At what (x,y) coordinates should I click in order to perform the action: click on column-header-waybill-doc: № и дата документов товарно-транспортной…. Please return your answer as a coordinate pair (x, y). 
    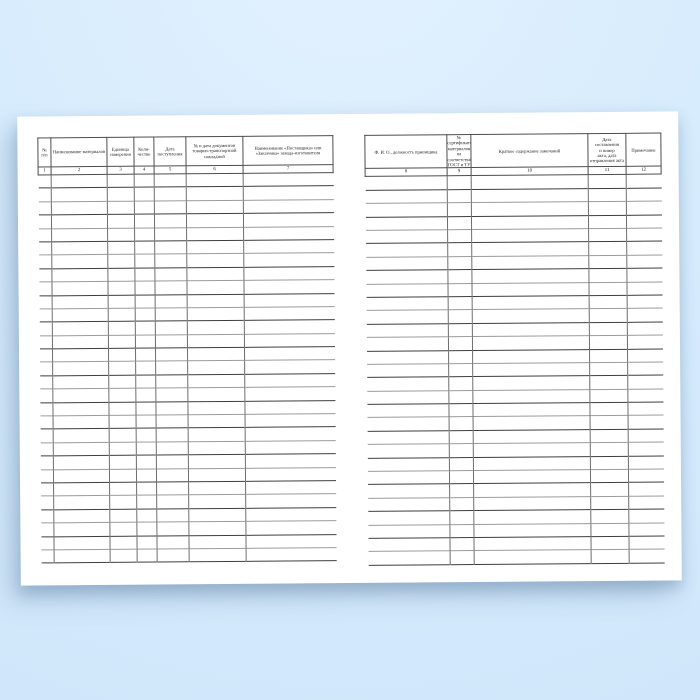
    Looking at the image, I should click on (214, 151).